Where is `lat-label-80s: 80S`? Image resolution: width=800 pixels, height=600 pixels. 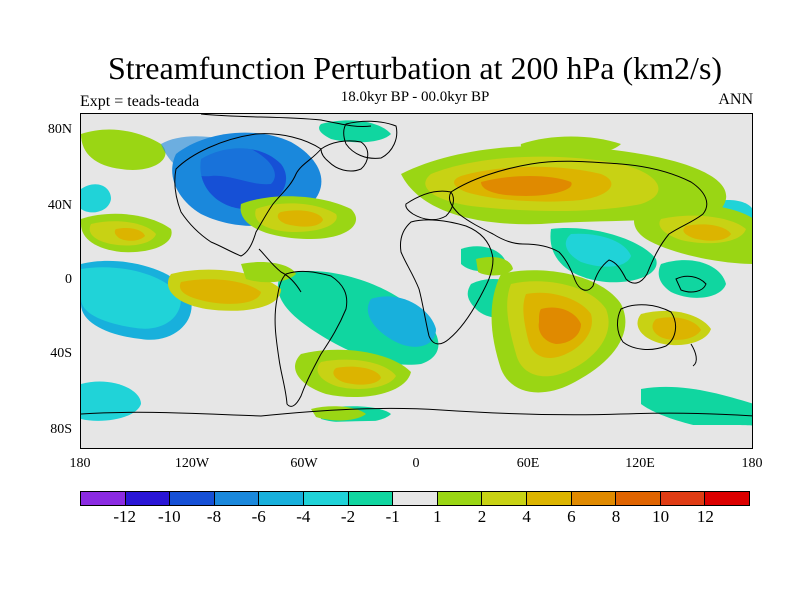
lat-label-80s: 80S is located at coordinates (61, 429).